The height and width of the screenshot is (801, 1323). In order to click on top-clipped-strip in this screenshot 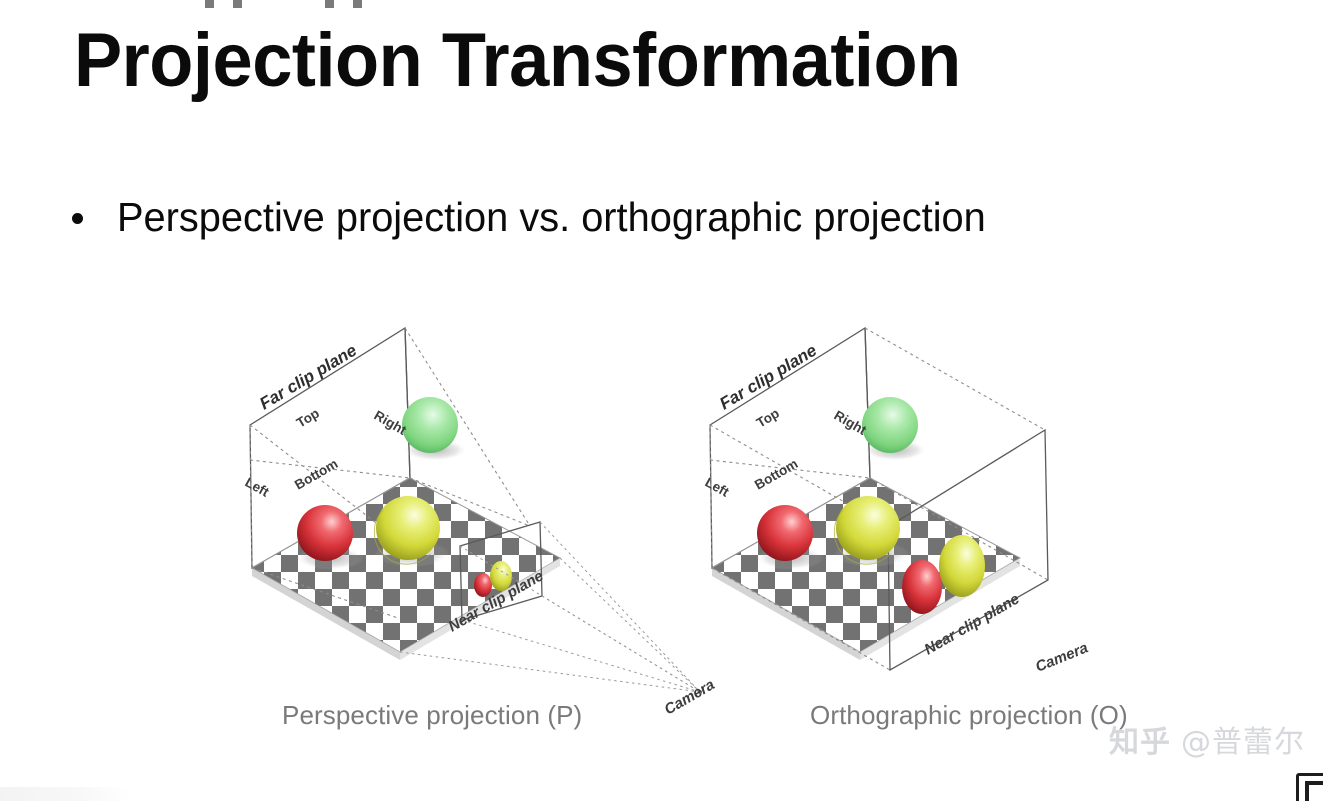, I will do `click(325, 4)`.